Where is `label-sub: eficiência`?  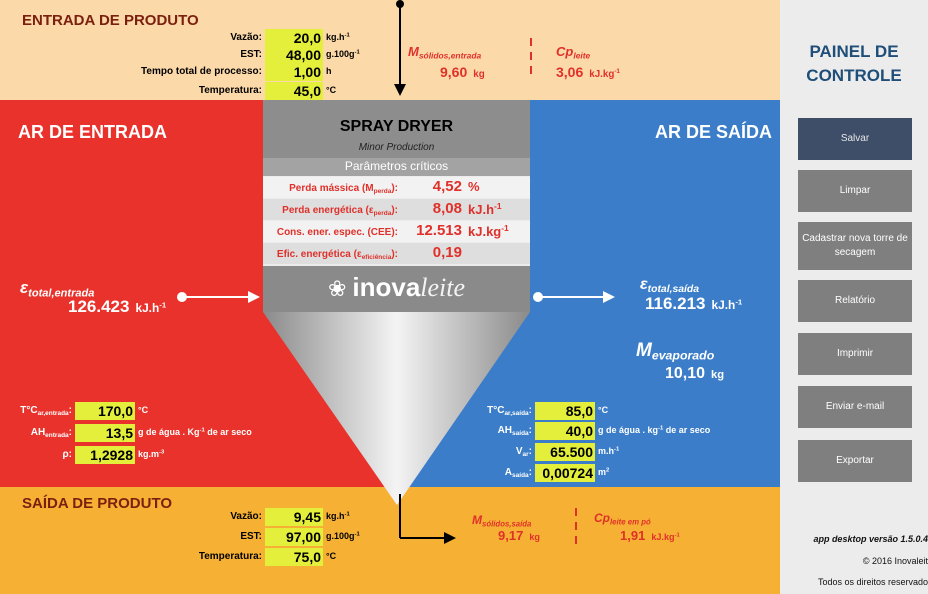 label-sub: eficiência is located at coordinates (376, 257).